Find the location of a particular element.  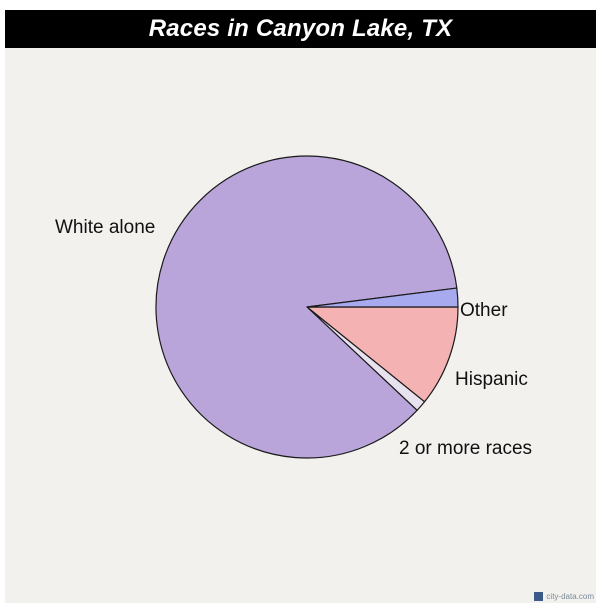

footer-credit: city-data.com is located at coordinates (564, 596).